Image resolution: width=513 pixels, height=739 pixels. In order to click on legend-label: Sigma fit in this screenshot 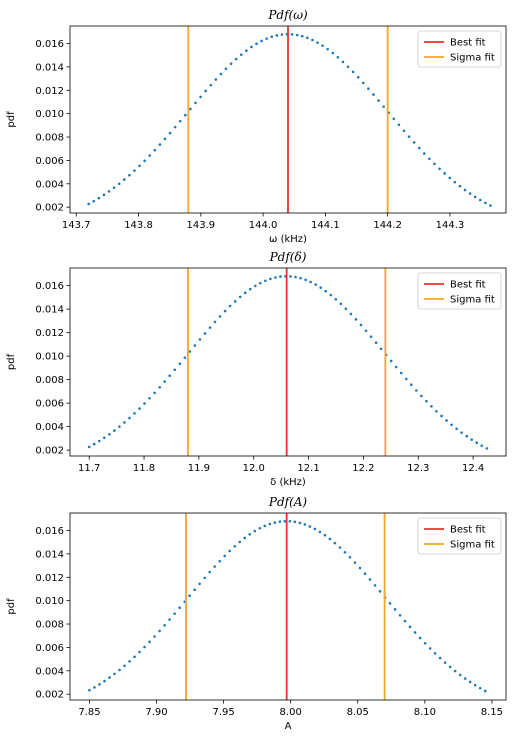, I will do `click(472, 545)`.